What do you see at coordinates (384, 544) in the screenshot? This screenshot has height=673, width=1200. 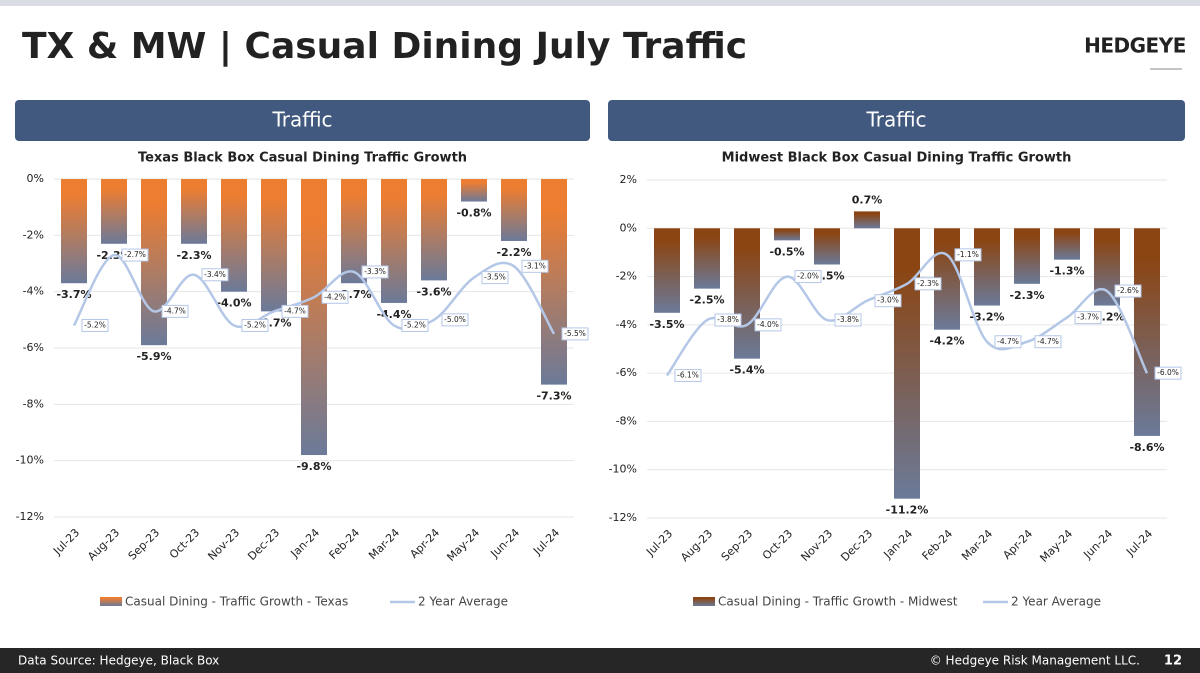 I see `x-tick-label: Mar-24` at bounding box center [384, 544].